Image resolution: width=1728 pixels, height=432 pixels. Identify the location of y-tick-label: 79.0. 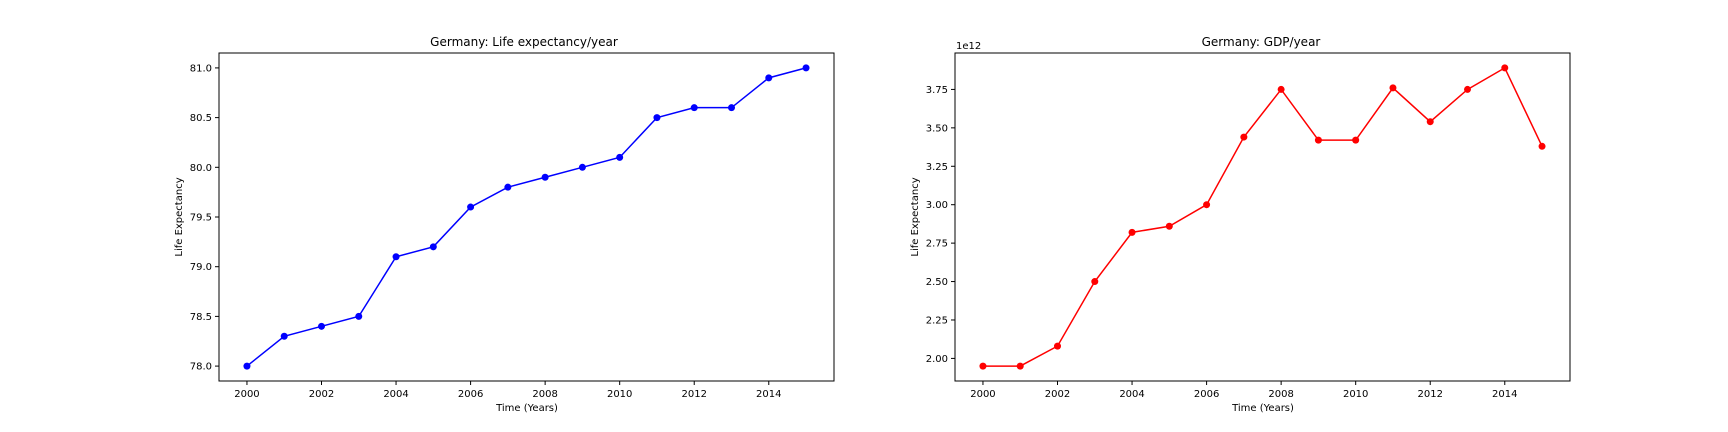
(201, 267).